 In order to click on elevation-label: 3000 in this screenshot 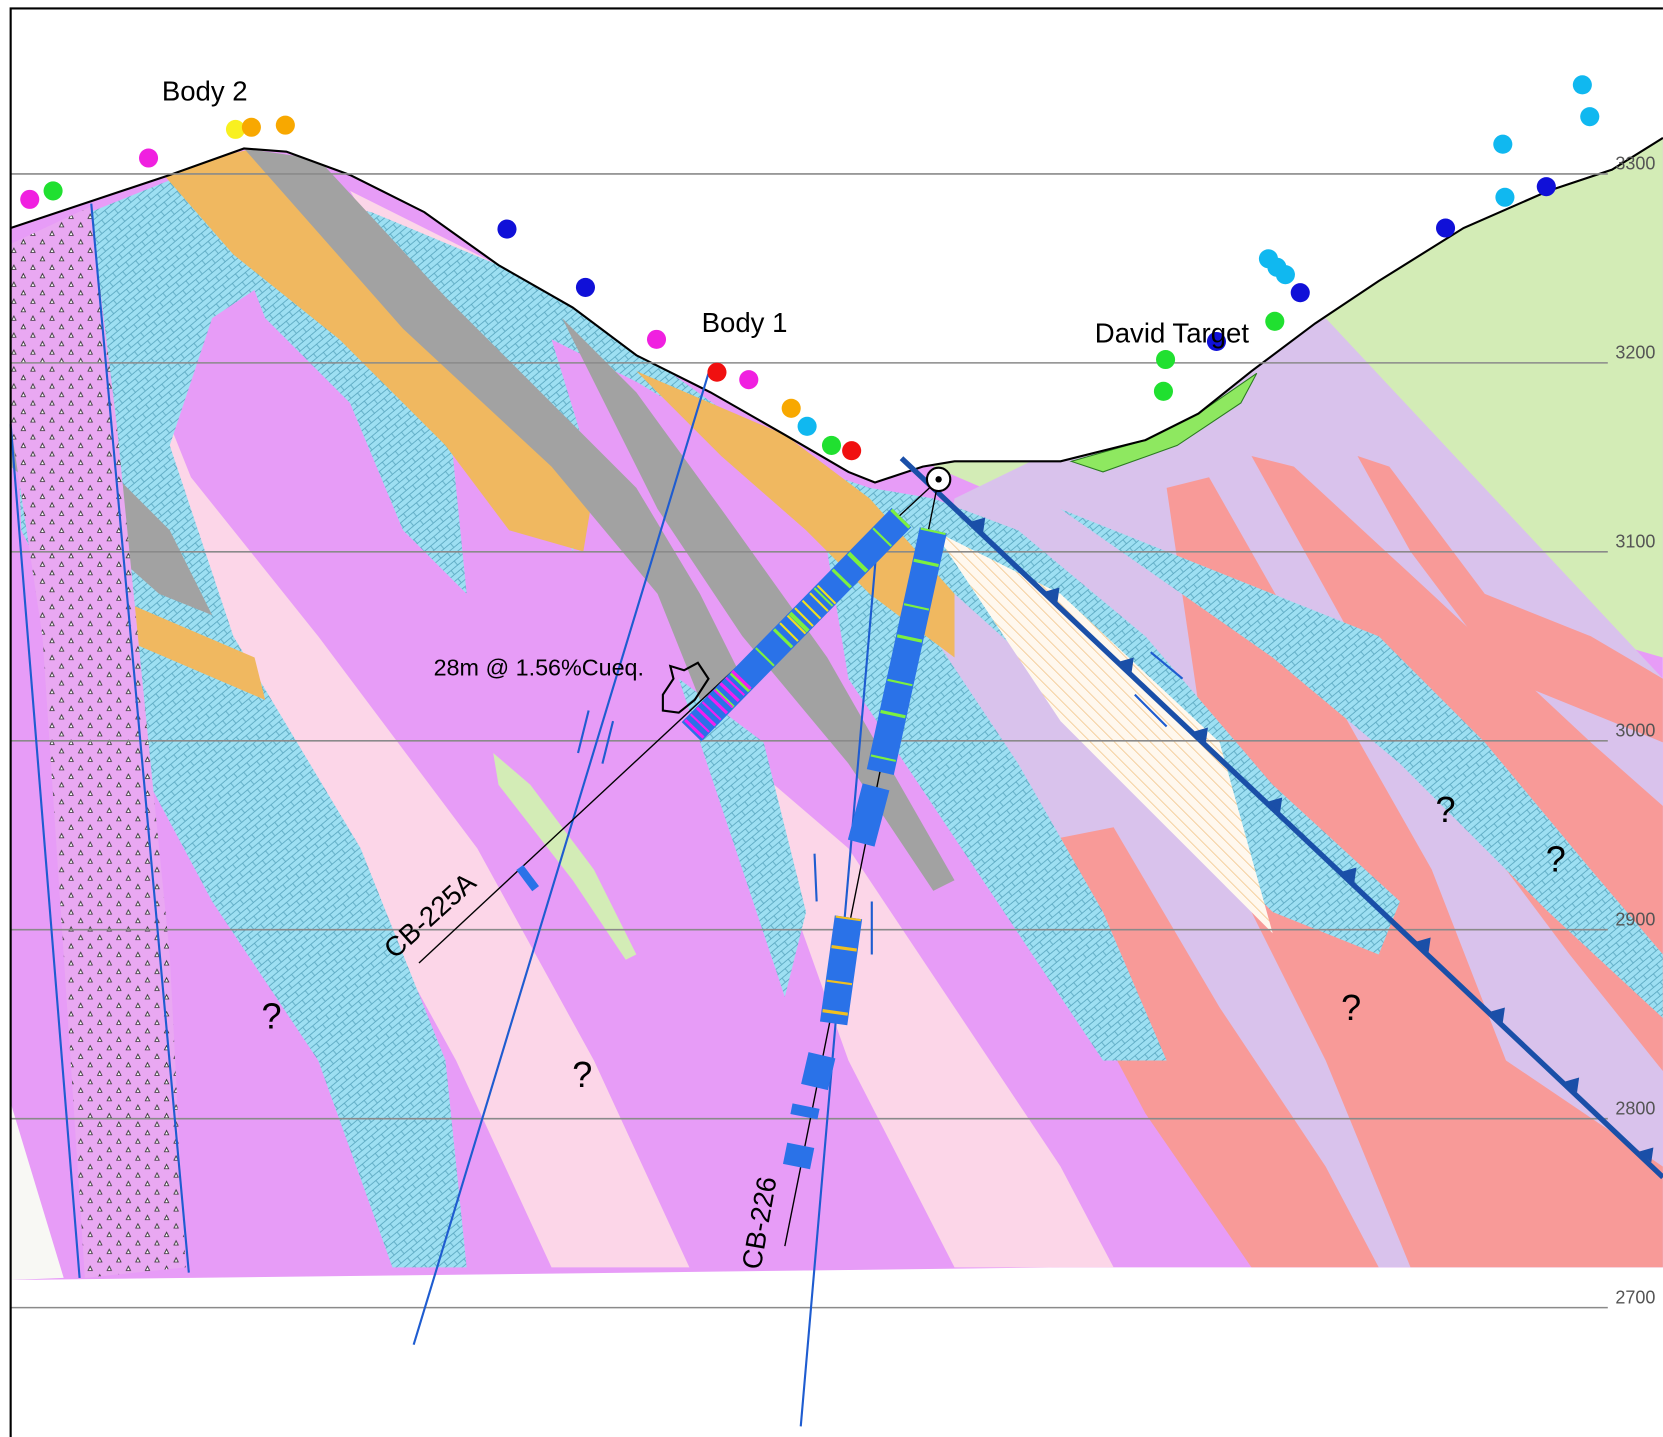, I will do `click(1635, 731)`.